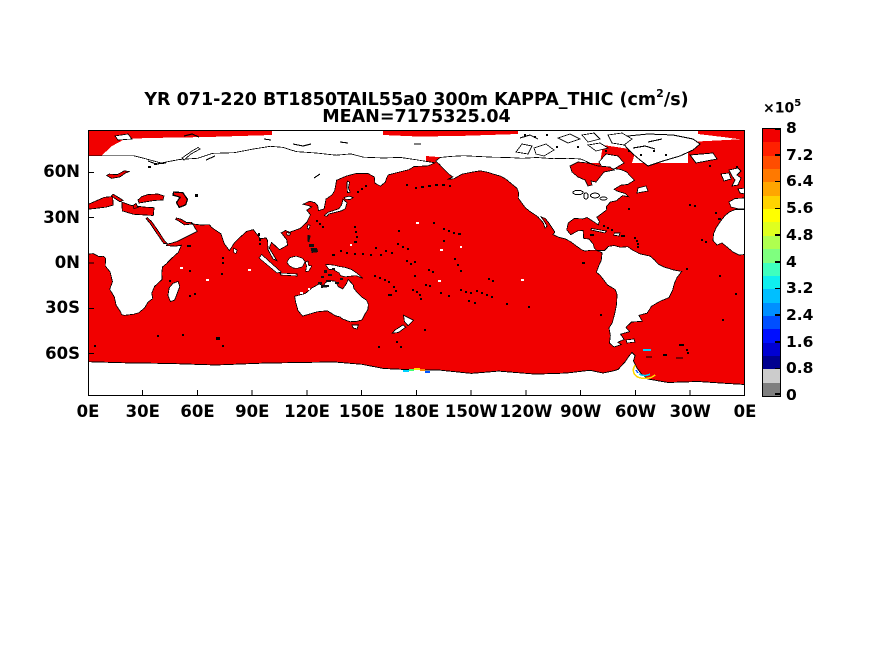 Image resolution: width=875 pixels, height=656 pixels. Describe the element at coordinates (197, 411) in the screenshot. I see `x-tick-label: 60E` at that location.